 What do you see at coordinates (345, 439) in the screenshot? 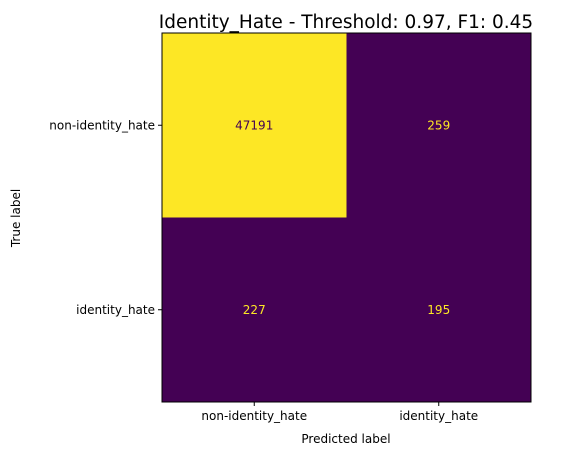
I see `x-axis-label: Predicted label` at bounding box center [345, 439].